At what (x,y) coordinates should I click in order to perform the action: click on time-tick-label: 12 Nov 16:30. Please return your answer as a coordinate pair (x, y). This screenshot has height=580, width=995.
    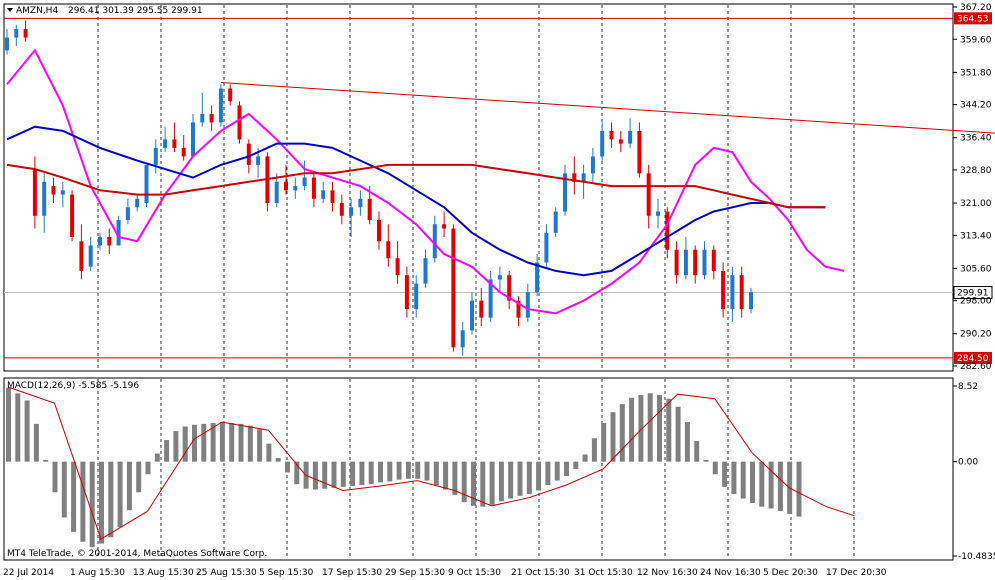
    Looking at the image, I should click on (667, 573).